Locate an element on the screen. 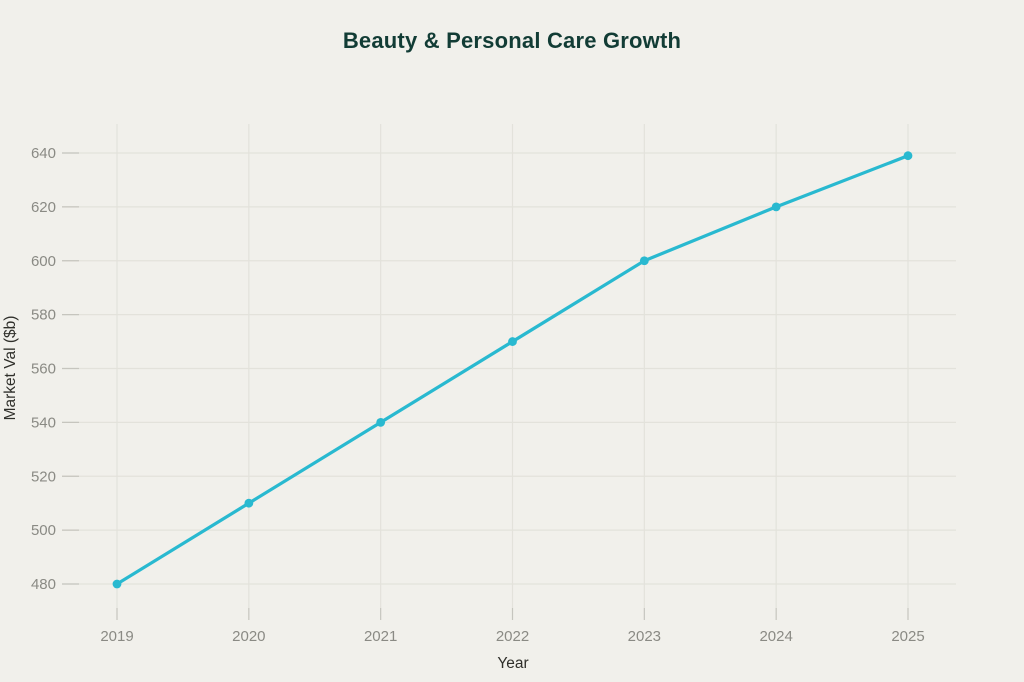  y-axis-label: Market Val ($b) is located at coordinates (10, 368).